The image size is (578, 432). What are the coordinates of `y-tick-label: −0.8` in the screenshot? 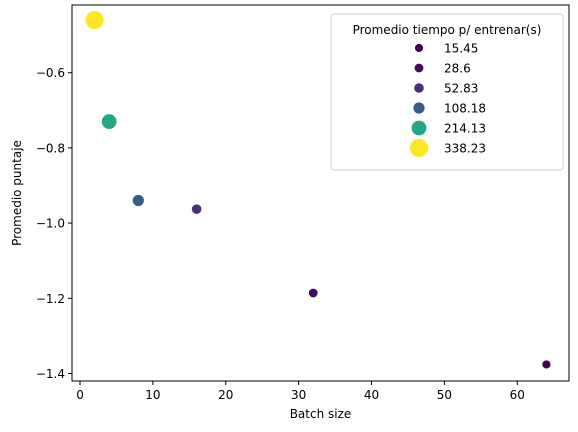 It's located at (50, 148).